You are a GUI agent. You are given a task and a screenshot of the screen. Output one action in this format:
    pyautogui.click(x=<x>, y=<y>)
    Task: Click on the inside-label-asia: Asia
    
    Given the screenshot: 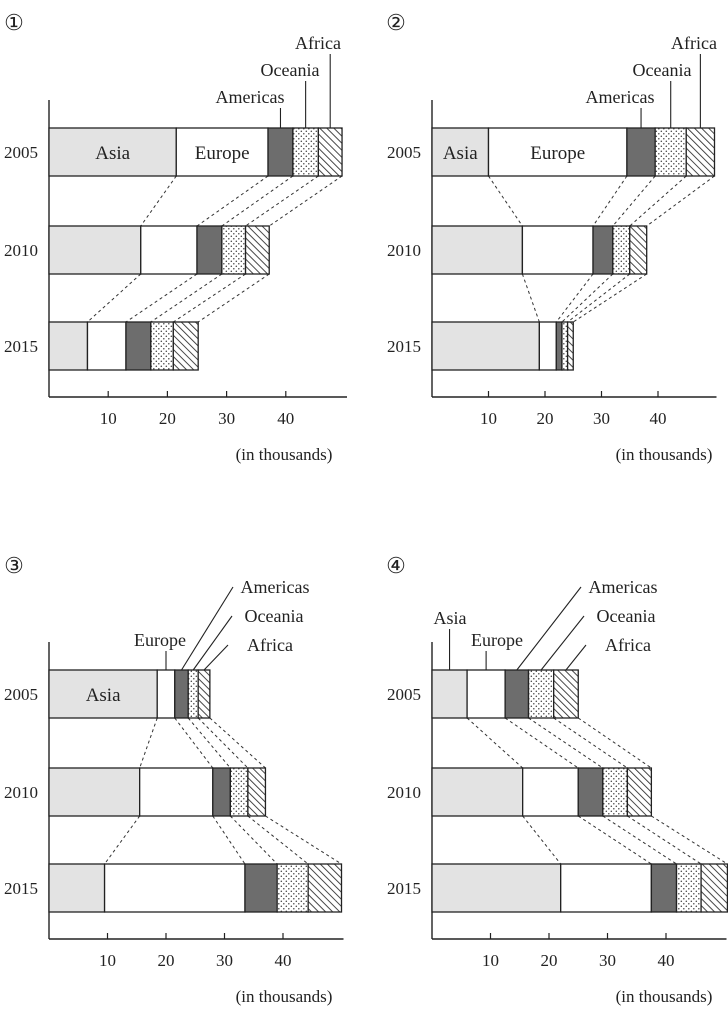 What is the action you would take?
    pyautogui.click(x=460, y=153)
    